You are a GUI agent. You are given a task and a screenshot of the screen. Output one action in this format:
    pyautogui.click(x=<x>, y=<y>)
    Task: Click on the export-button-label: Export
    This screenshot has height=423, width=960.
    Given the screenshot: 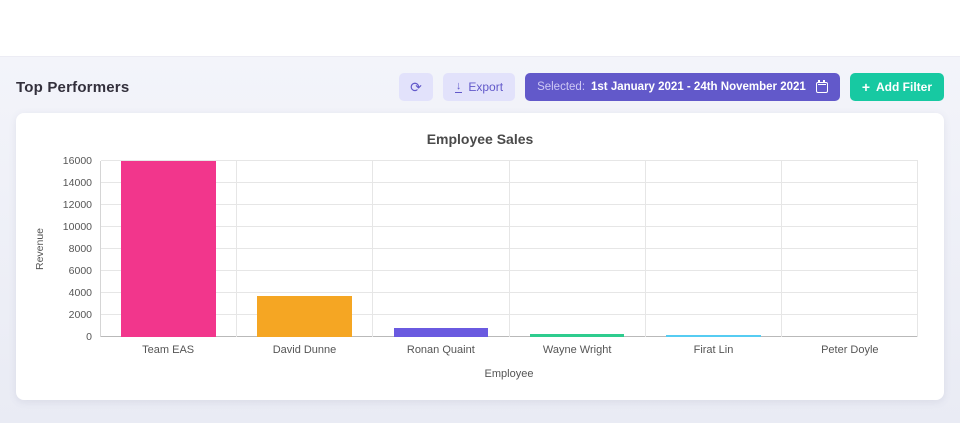 What is the action you would take?
    pyautogui.click(x=486, y=87)
    